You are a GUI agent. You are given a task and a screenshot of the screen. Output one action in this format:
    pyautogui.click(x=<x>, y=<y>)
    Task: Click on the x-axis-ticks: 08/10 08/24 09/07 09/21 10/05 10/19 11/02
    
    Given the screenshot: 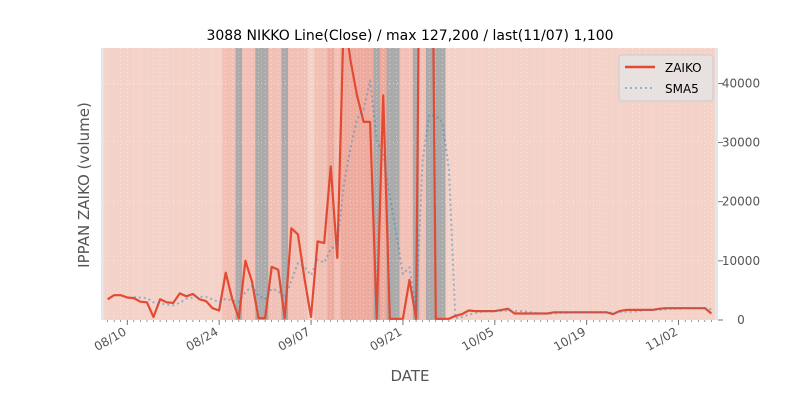 What is the action you would take?
    pyautogui.click(x=402, y=337)
    